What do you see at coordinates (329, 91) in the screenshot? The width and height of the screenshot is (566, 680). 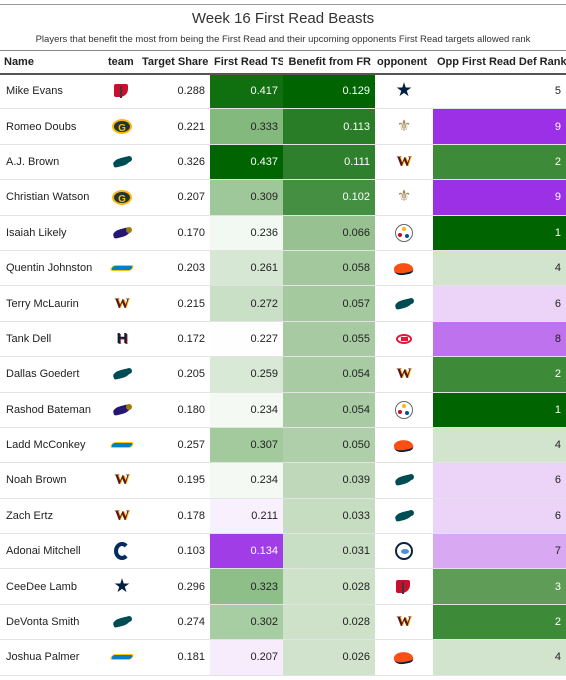 I see `benefit-value: 0.129` at bounding box center [329, 91].